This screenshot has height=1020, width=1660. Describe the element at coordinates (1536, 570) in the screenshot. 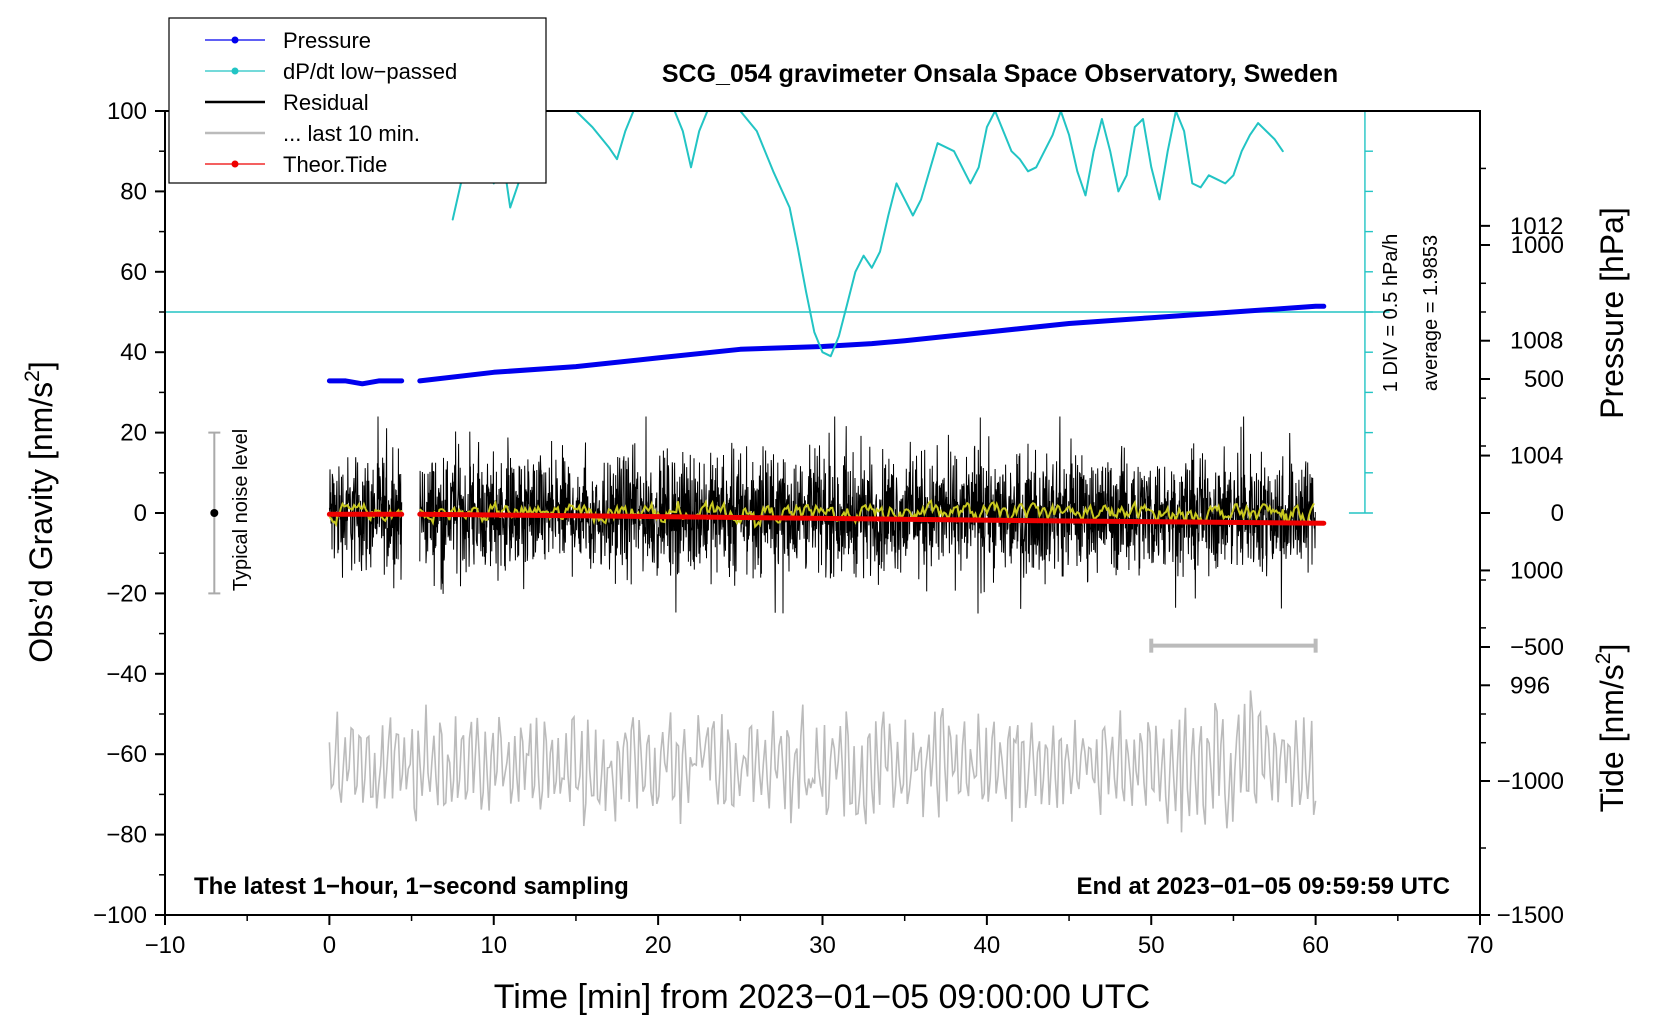

I see `pressure-tick-label-3: 1000` at that location.